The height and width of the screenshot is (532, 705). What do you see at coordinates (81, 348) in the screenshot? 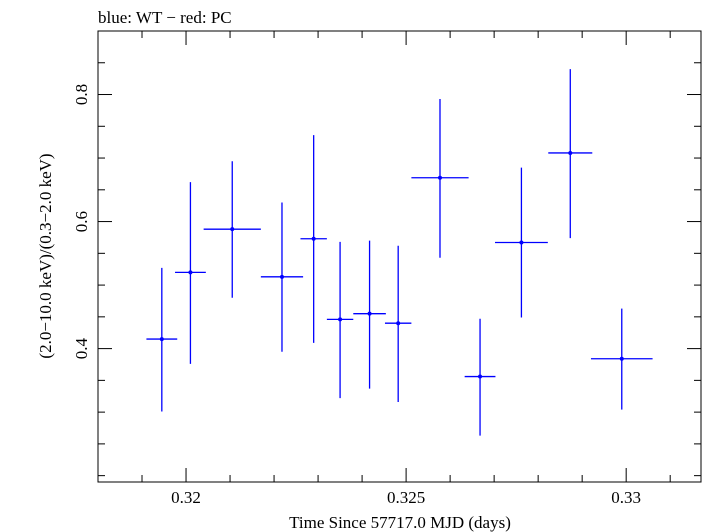
I see `y-tick-label: 0.4` at bounding box center [81, 348].